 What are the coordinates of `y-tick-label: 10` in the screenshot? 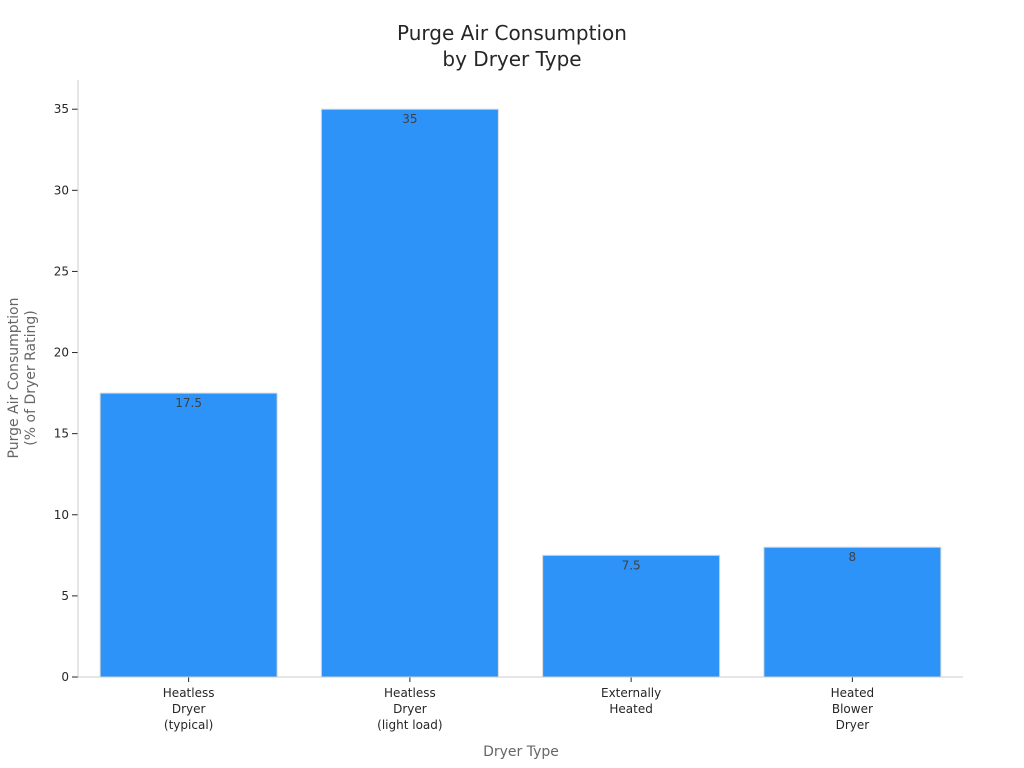 It's located at (61, 515).